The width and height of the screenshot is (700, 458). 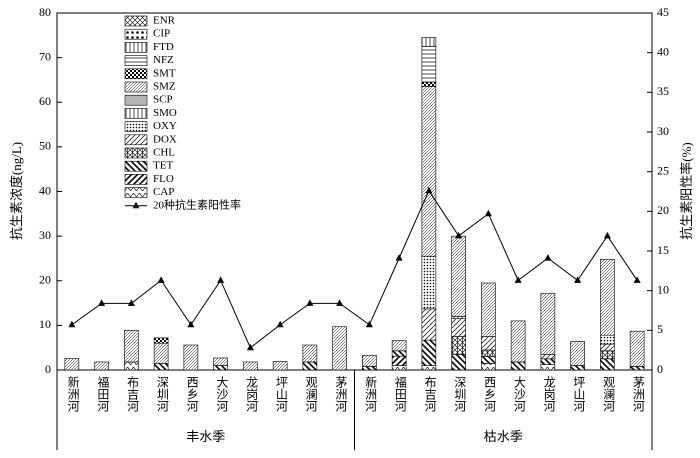 I want to click on x-tick-label: 观澜河, so click(x=609, y=394).